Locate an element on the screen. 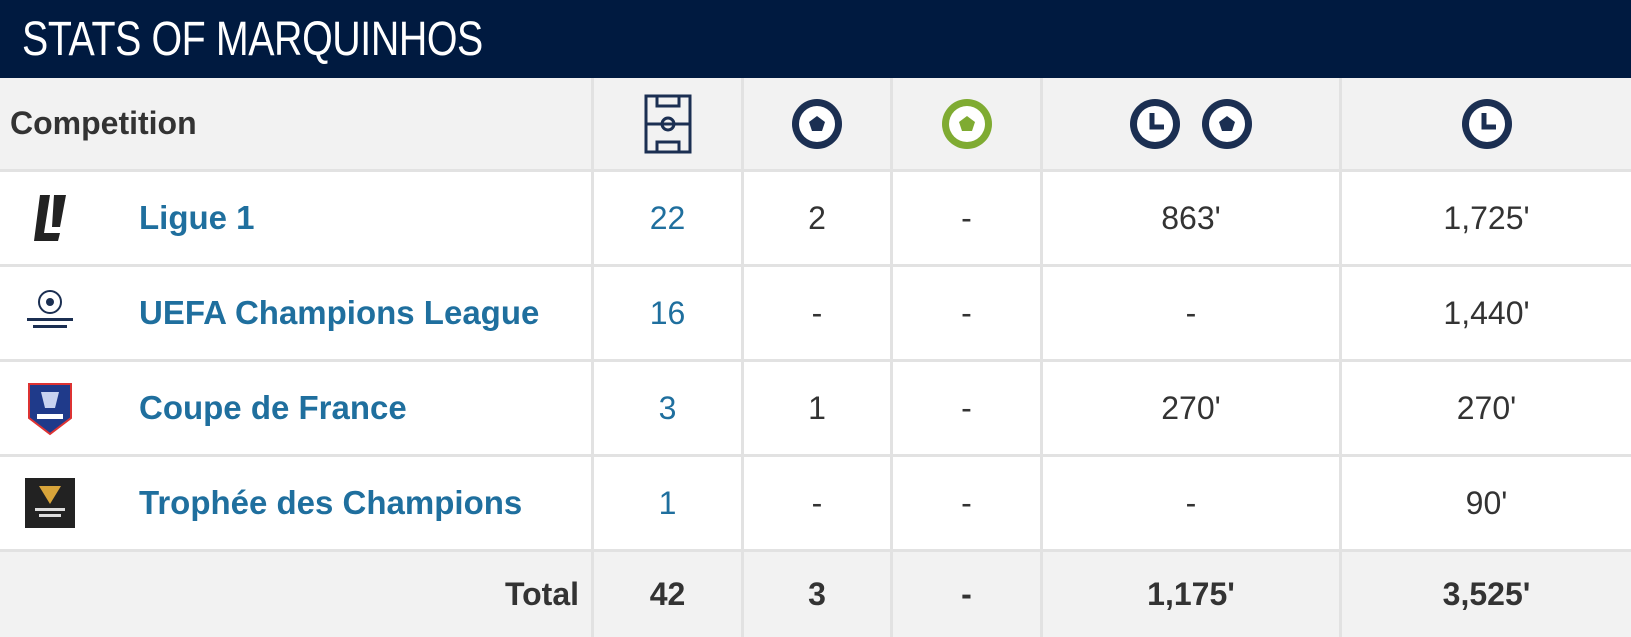 This screenshot has width=1631, height=637. icon-appearances is located at coordinates (666, 123).